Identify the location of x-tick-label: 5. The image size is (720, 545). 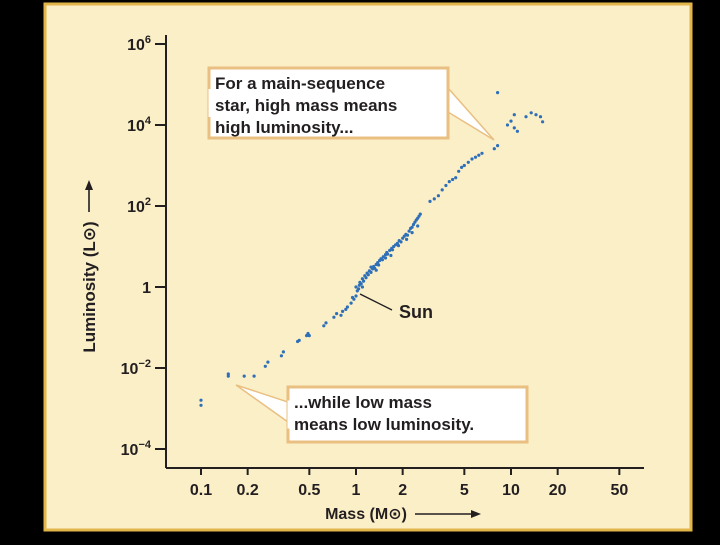
(464, 490).